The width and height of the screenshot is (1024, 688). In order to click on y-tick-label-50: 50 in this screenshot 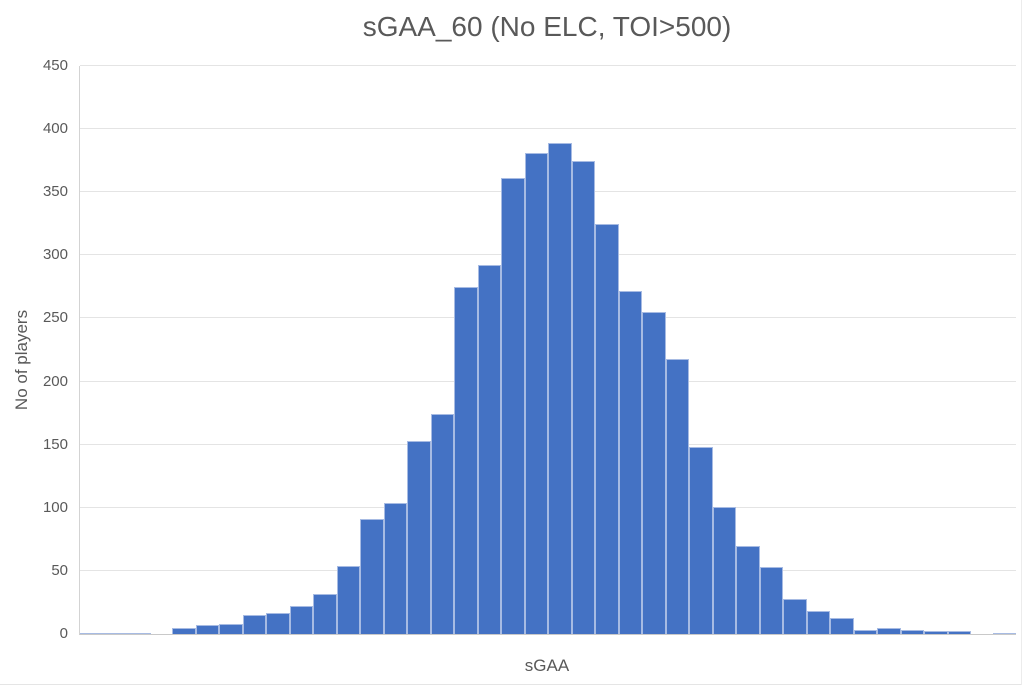, I will do `click(59, 570)`.